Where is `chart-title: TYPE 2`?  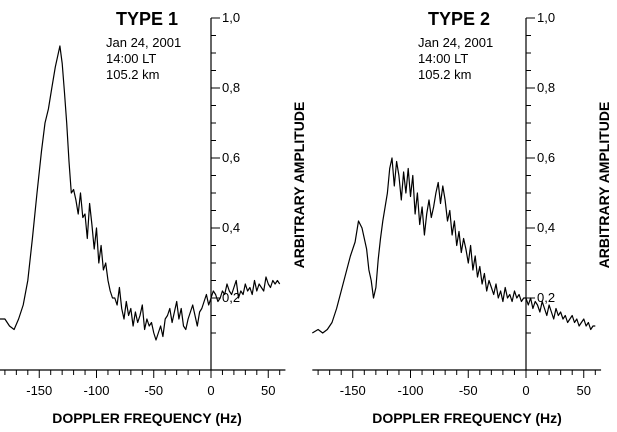
chart-title: TYPE 2 is located at coordinates (459, 19).